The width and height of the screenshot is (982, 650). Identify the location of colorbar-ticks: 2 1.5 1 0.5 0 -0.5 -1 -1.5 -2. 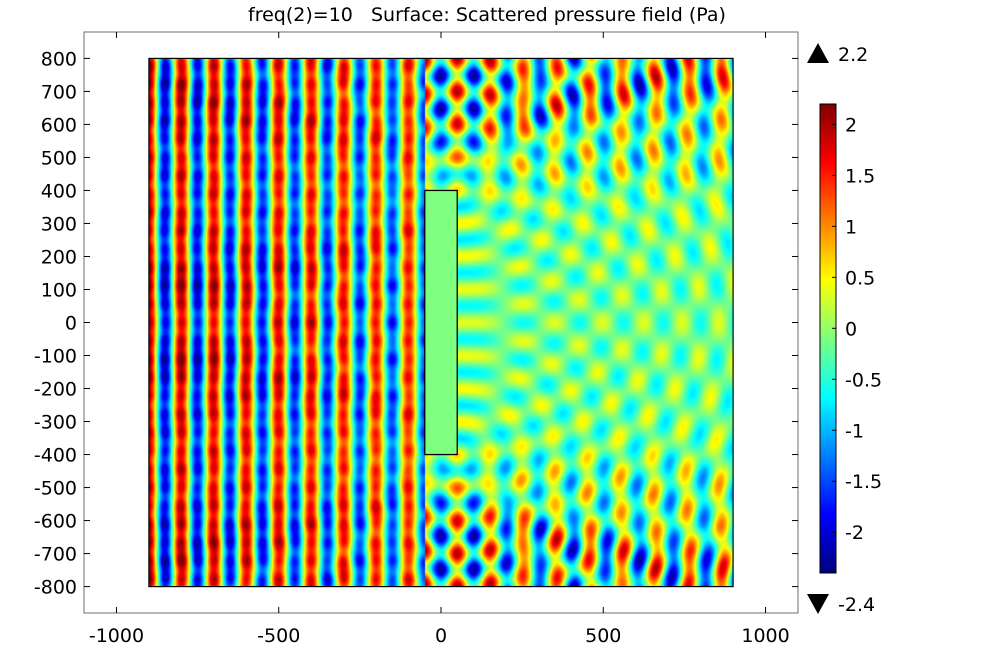
(857, 329).